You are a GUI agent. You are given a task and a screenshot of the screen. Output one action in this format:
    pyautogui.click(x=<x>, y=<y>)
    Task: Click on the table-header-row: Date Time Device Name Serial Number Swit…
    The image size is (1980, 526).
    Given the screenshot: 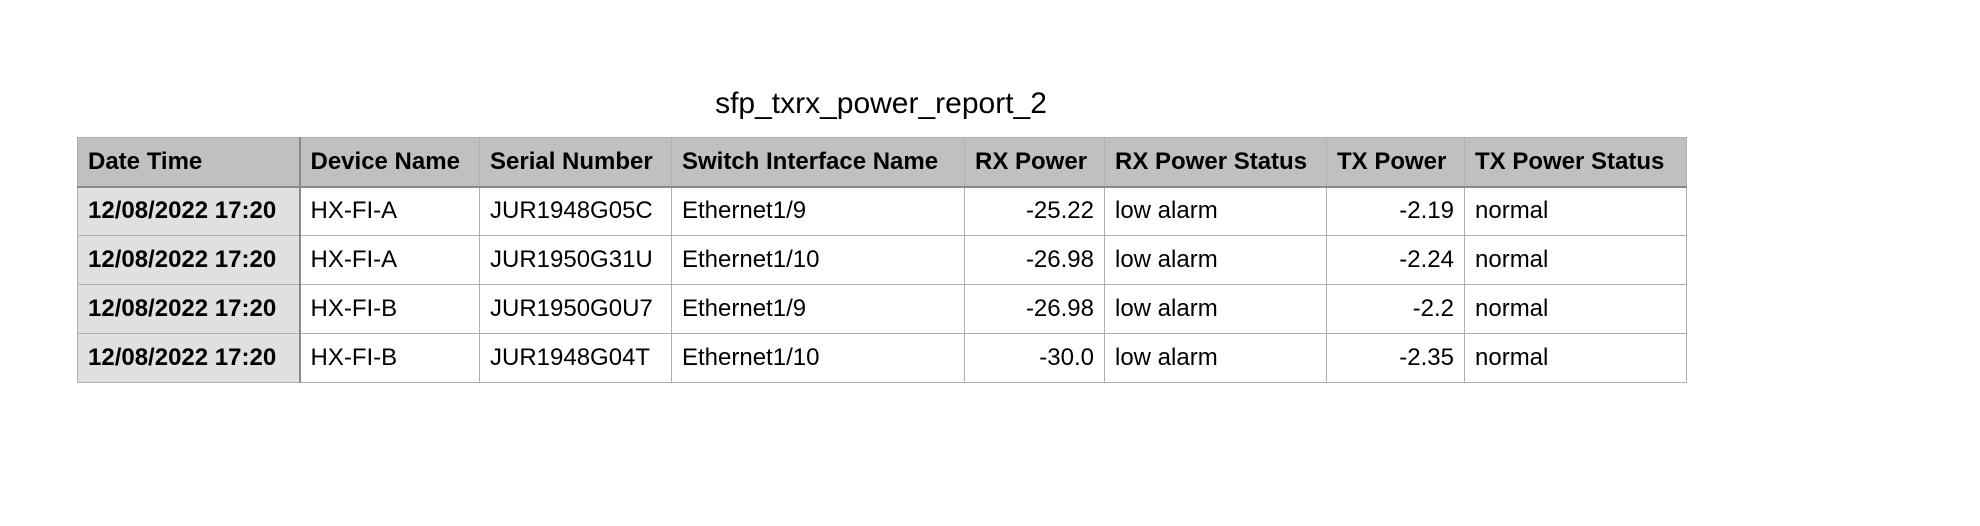 What is the action you would take?
    pyautogui.click(x=882, y=162)
    